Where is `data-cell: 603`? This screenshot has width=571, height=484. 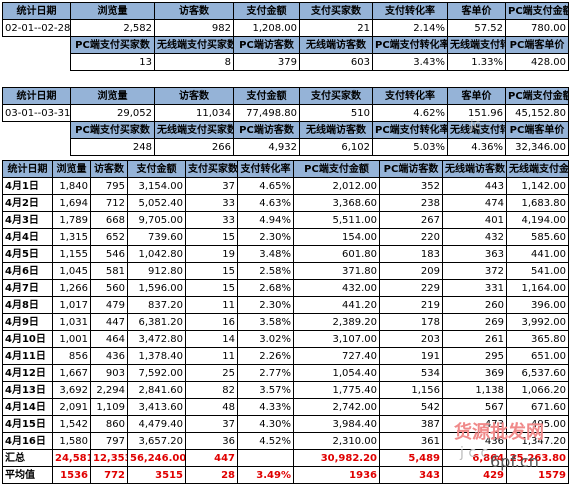 data-cell: 603 is located at coordinates (336, 62).